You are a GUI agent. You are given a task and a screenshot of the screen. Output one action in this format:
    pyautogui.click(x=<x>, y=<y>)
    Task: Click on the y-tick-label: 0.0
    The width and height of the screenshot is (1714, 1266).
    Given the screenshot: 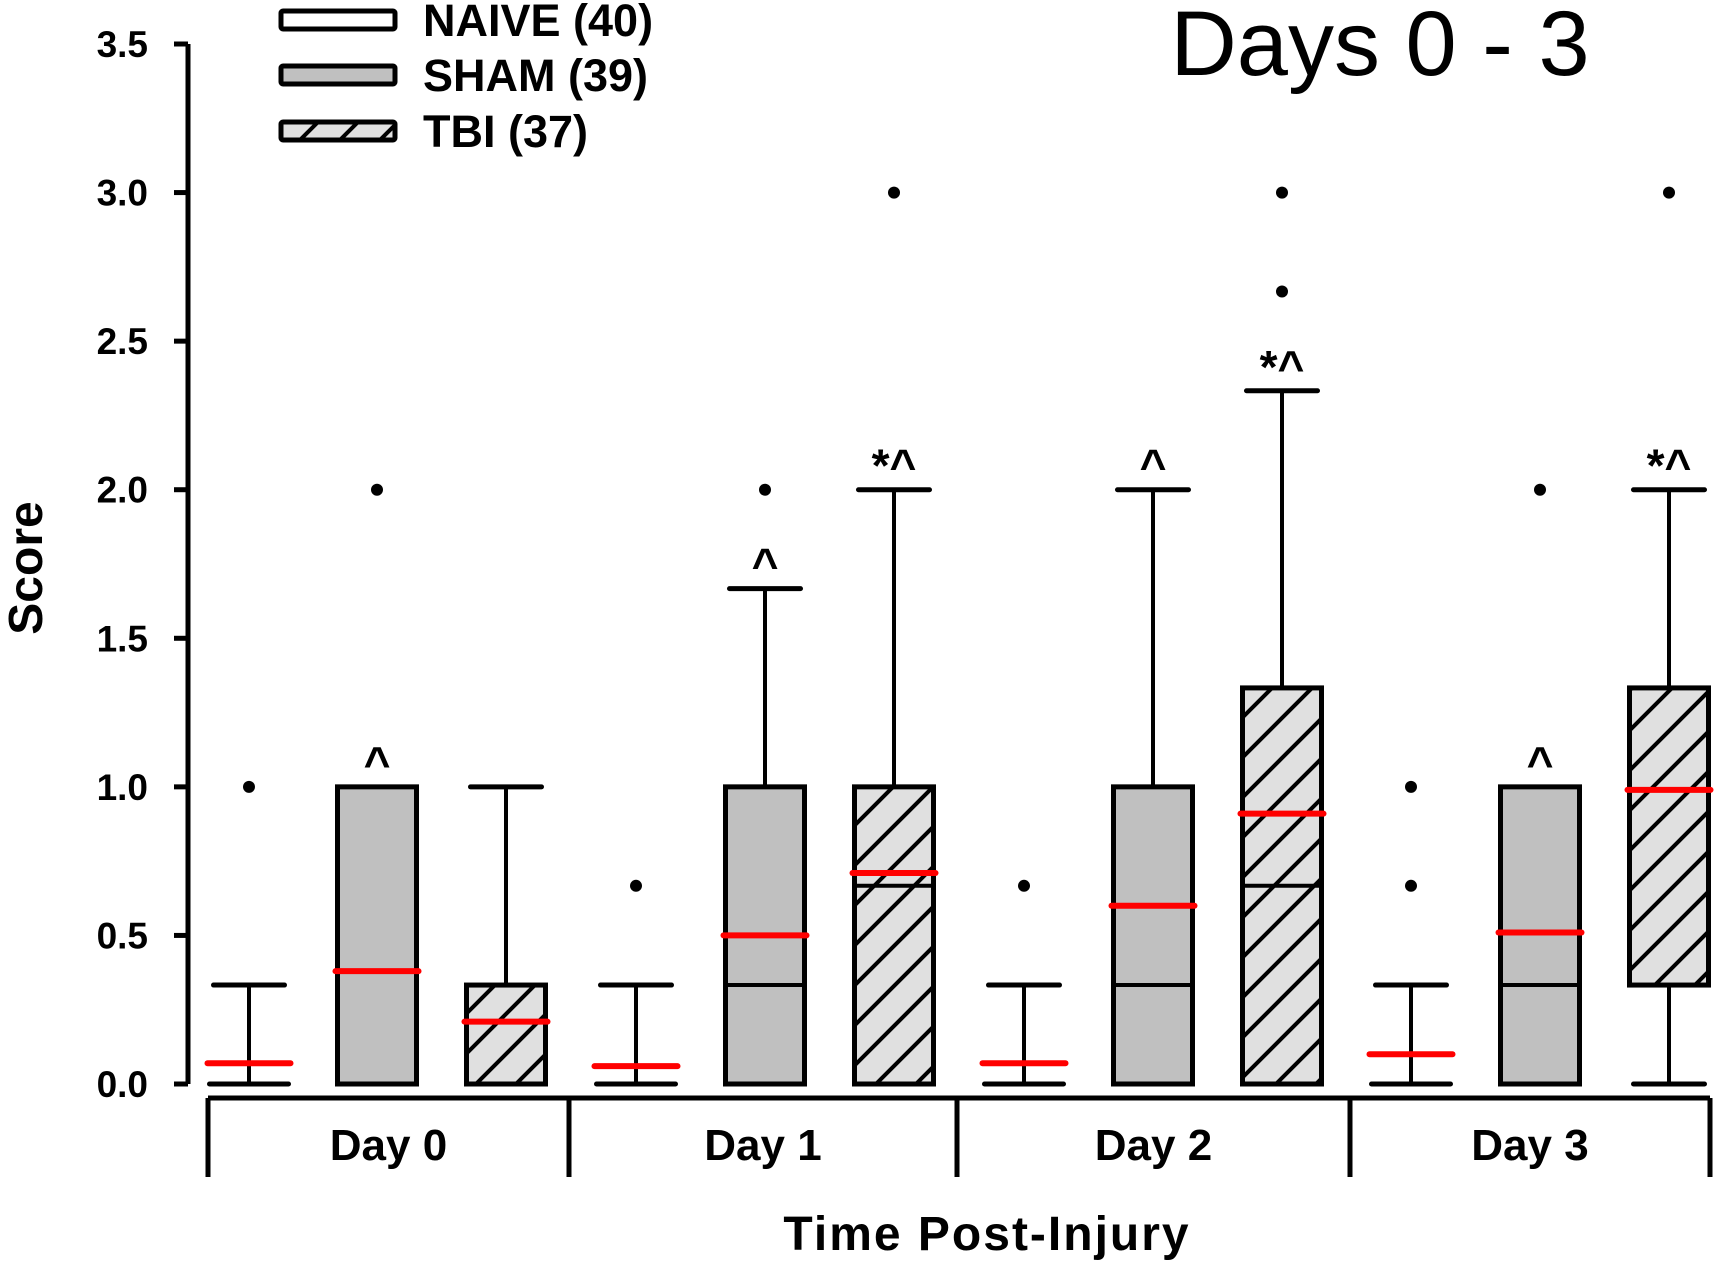 What is the action you would take?
    pyautogui.click(x=122, y=1084)
    